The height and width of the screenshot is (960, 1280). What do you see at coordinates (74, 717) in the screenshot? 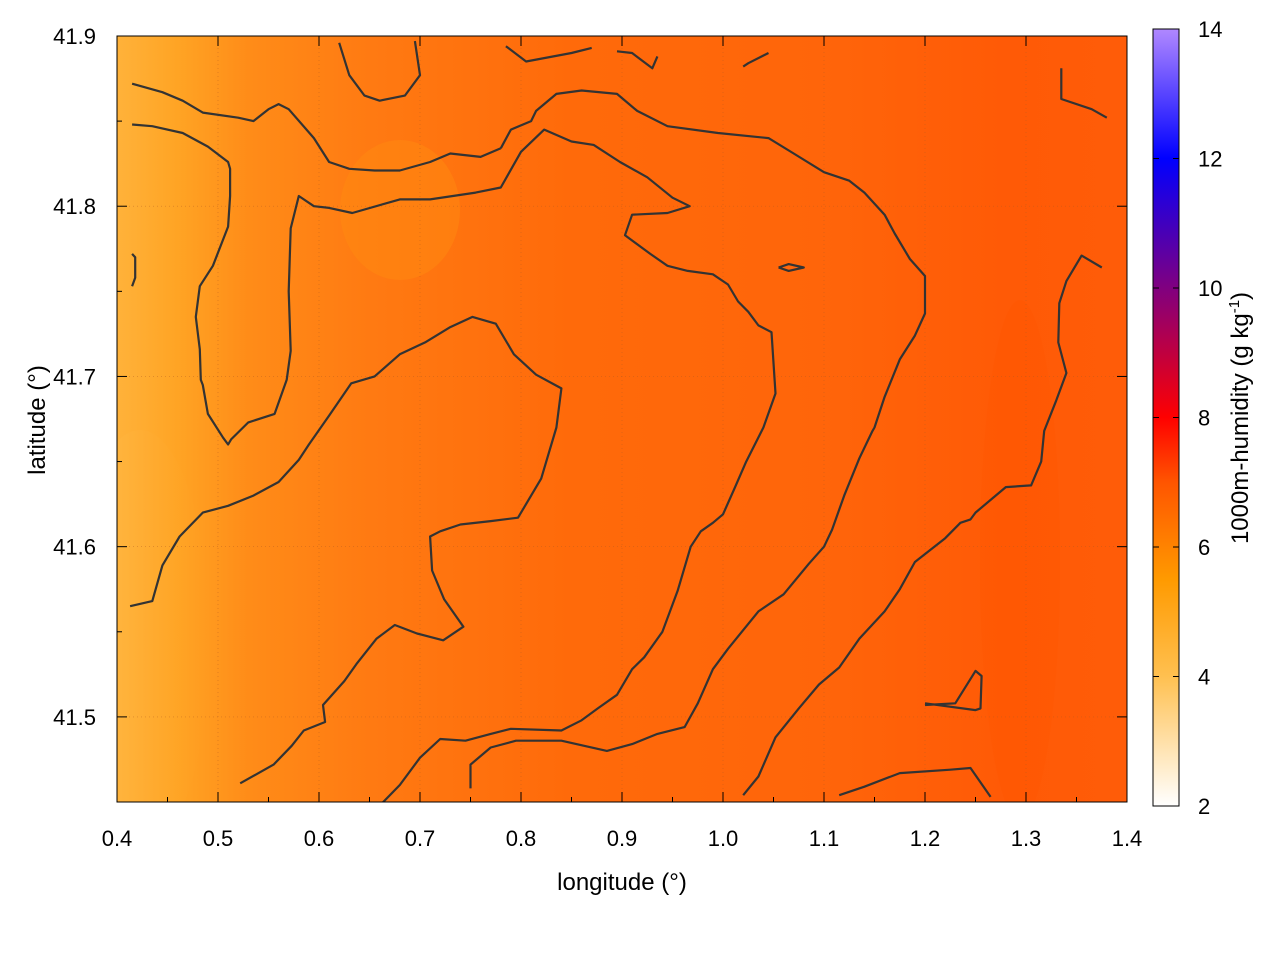
I see `y-tick-label: 41.5` at bounding box center [74, 717].